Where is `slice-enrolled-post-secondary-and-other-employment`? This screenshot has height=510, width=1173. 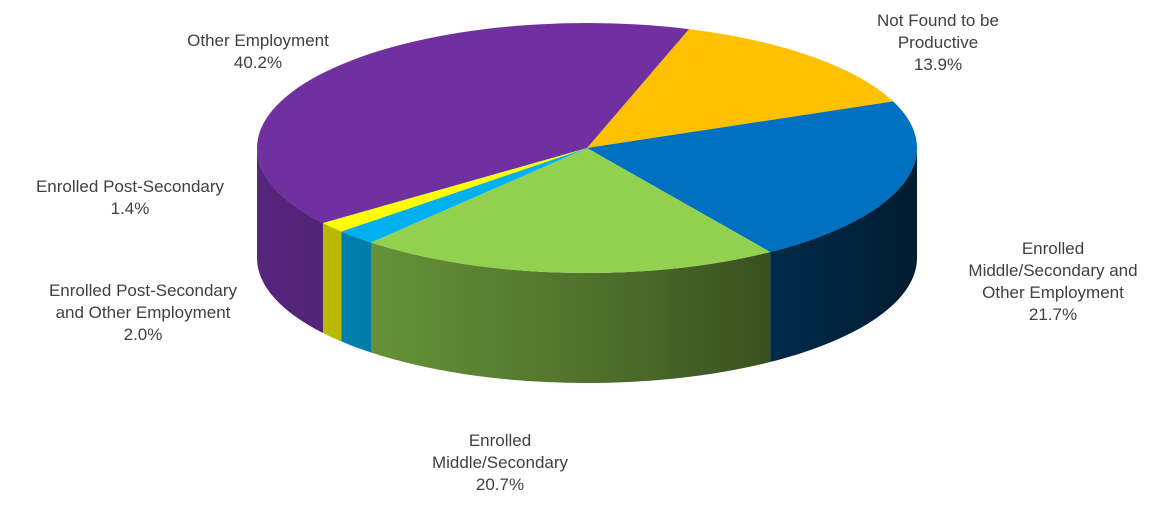 slice-enrolled-post-secondary-and-other-employment is located at coordinates (464, 195).